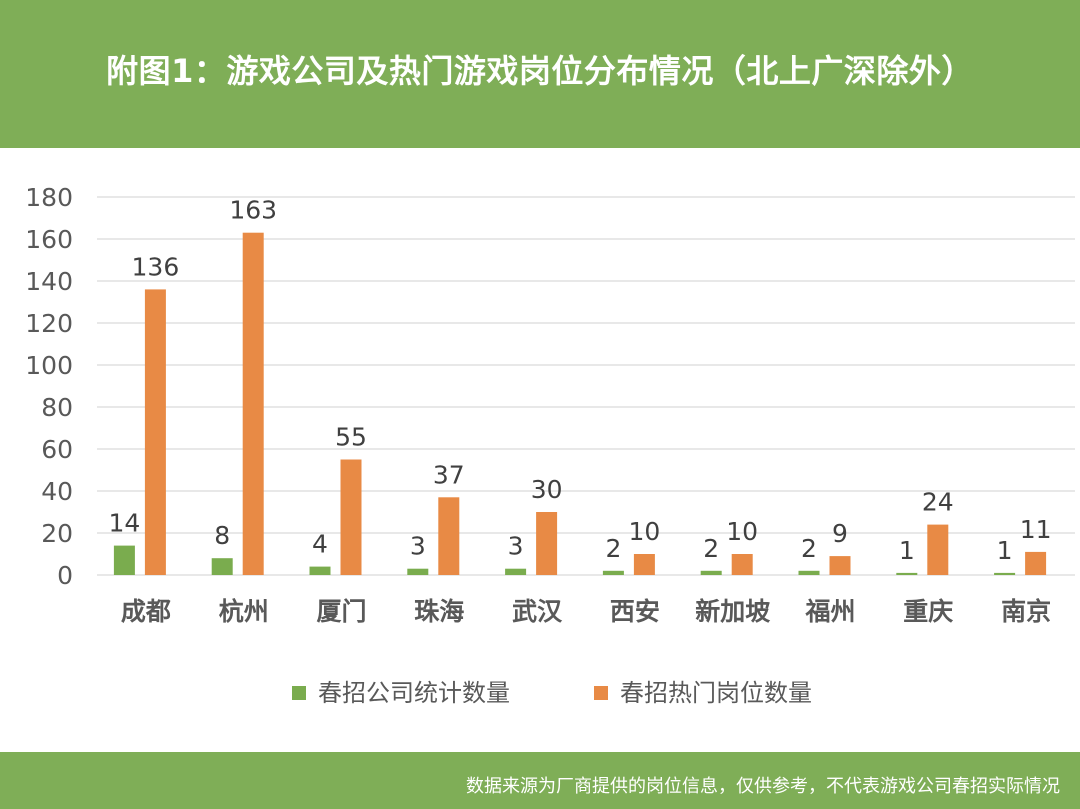  I want to click on legend-label-1: 春招公司统计数量, so click(414, 693).